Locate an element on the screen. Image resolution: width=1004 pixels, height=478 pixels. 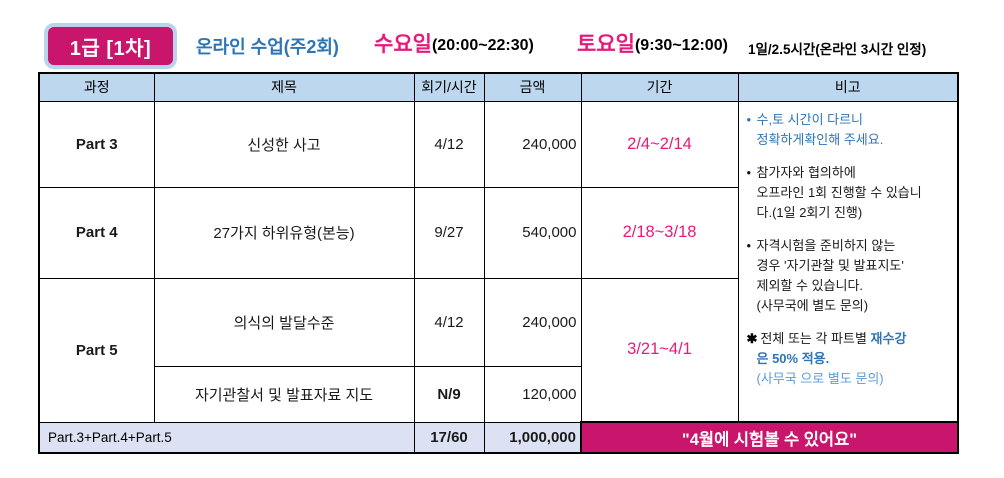
column-header-title: 제목 is located at coordinates (284, 87).